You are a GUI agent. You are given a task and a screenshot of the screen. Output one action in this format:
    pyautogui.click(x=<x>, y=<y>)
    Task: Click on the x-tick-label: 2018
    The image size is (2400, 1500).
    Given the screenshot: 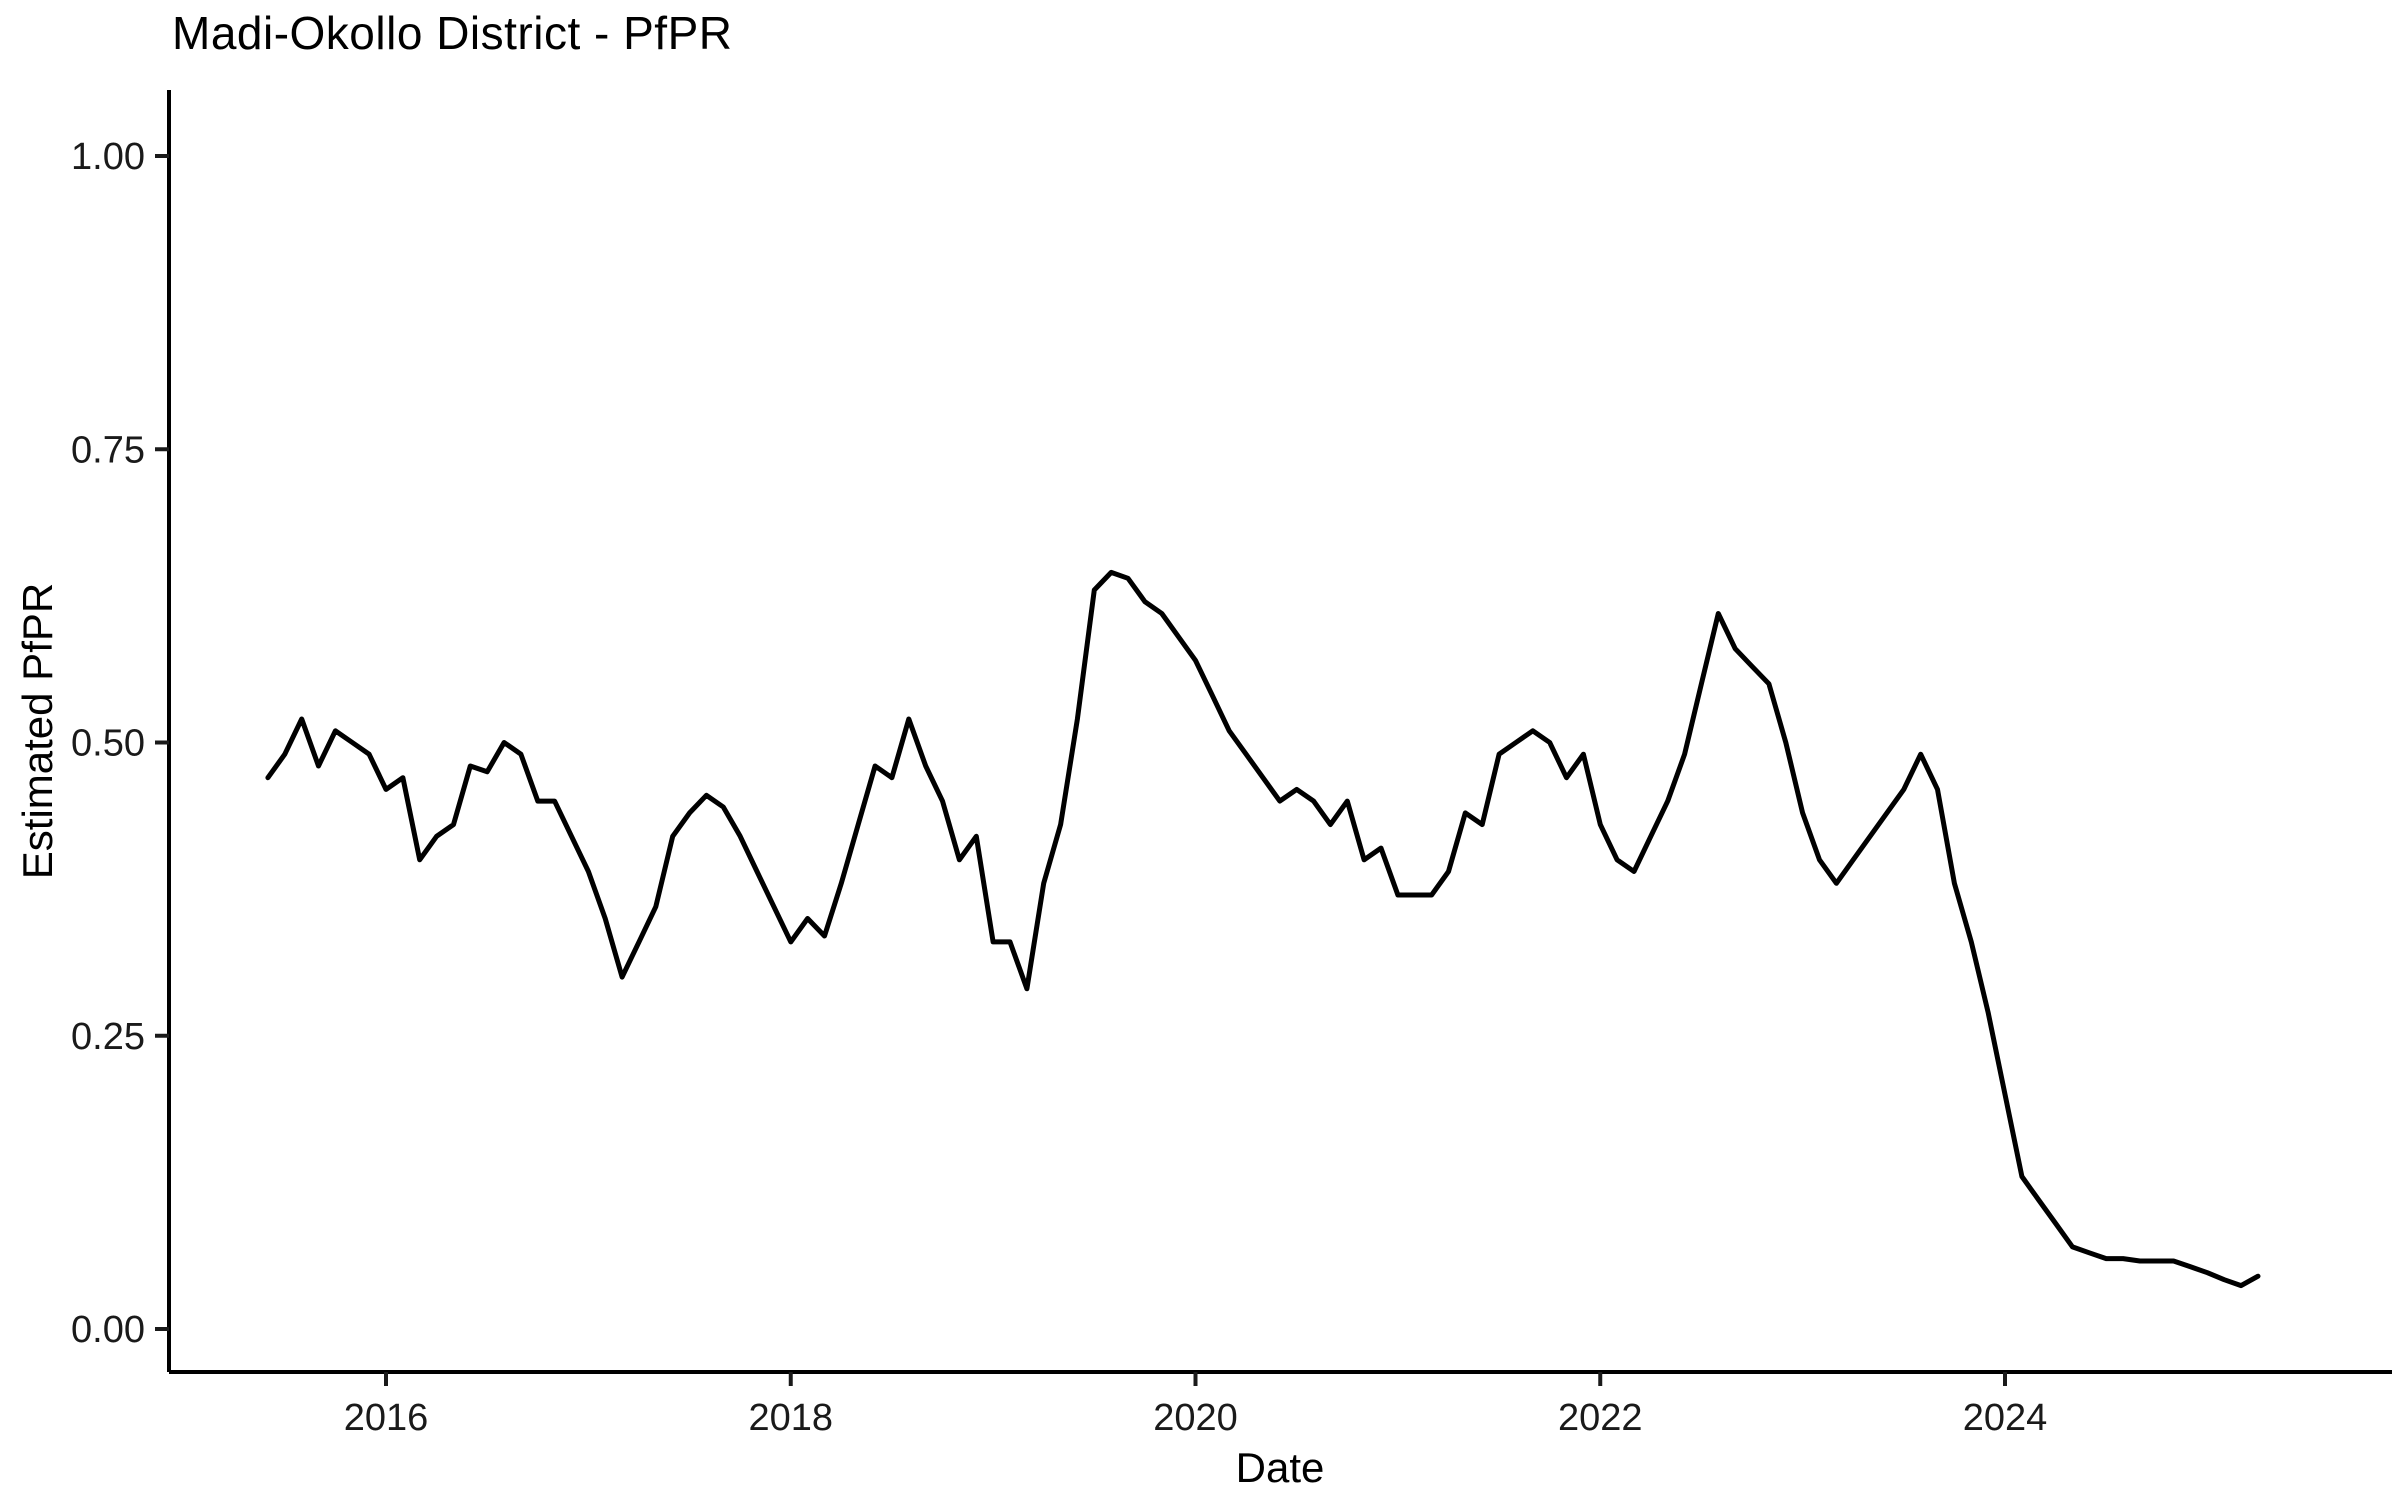 What is the action you would take?
    pyautogui.click(x=790, y=1418)
    